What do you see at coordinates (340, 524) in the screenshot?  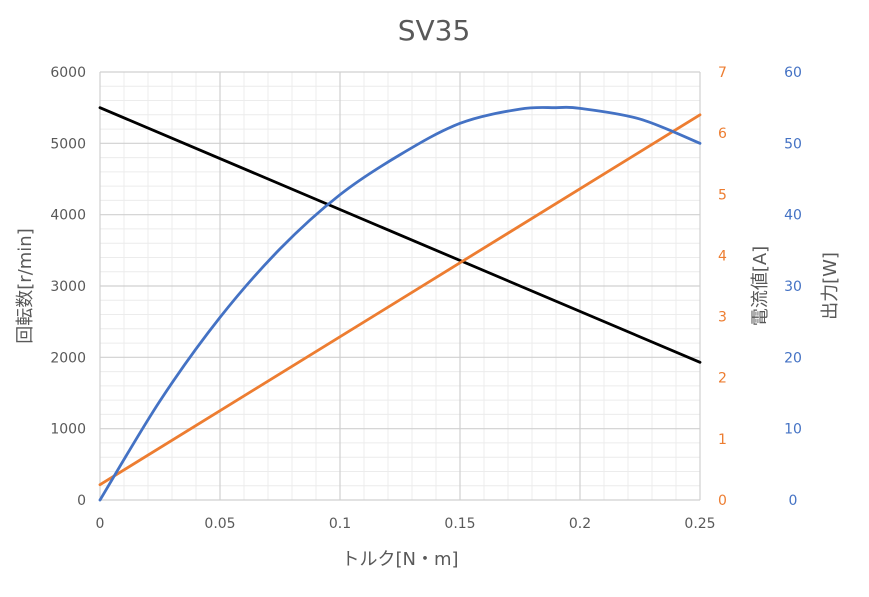 I see `x-tick-label: 0.1` at bounding box center [340, 524].